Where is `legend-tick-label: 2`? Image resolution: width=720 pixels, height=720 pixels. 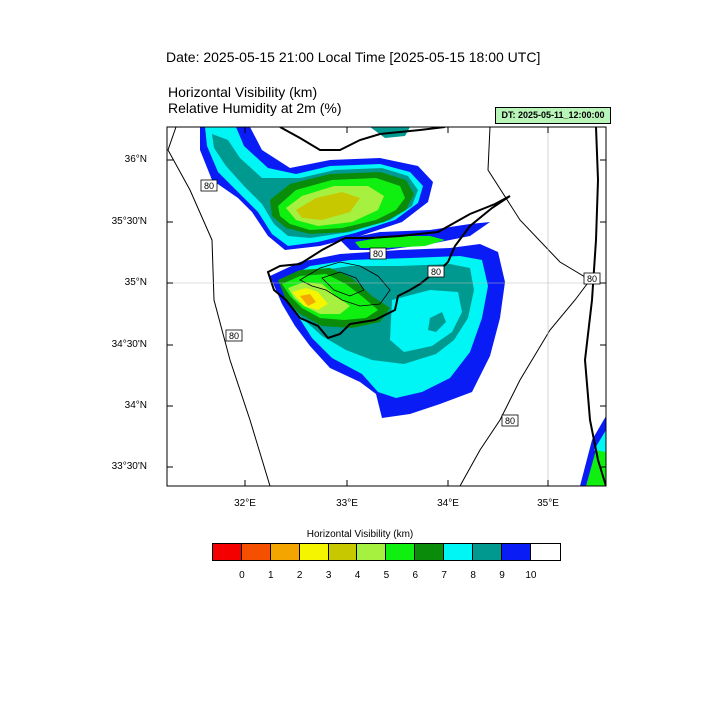 legend-tick-label: 2 is located at coordinates (299, 575).